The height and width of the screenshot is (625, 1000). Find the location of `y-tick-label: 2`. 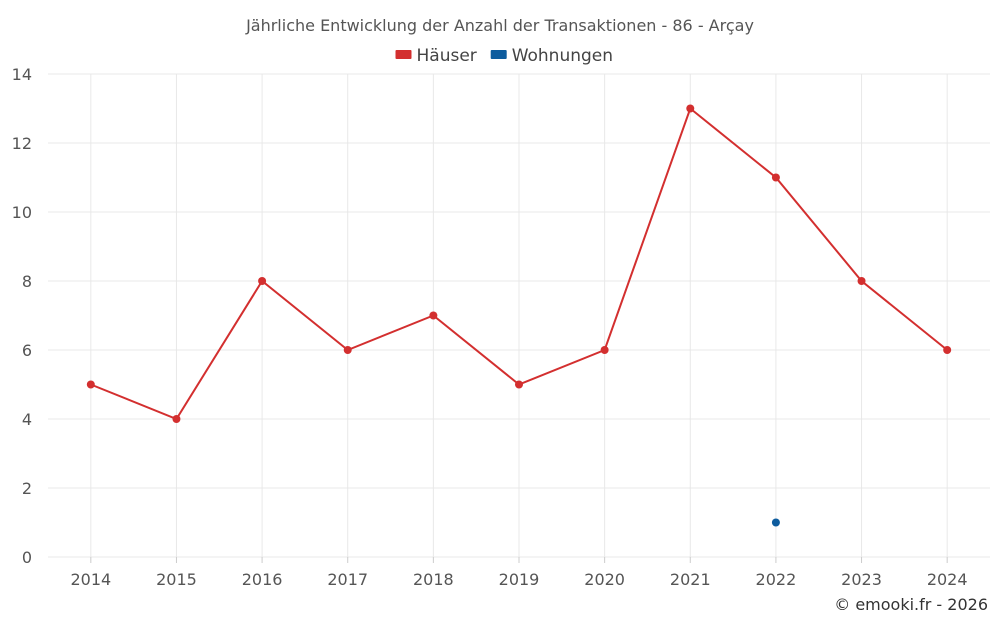

y-tick-label: 2 is located at coordinates (27, 488).